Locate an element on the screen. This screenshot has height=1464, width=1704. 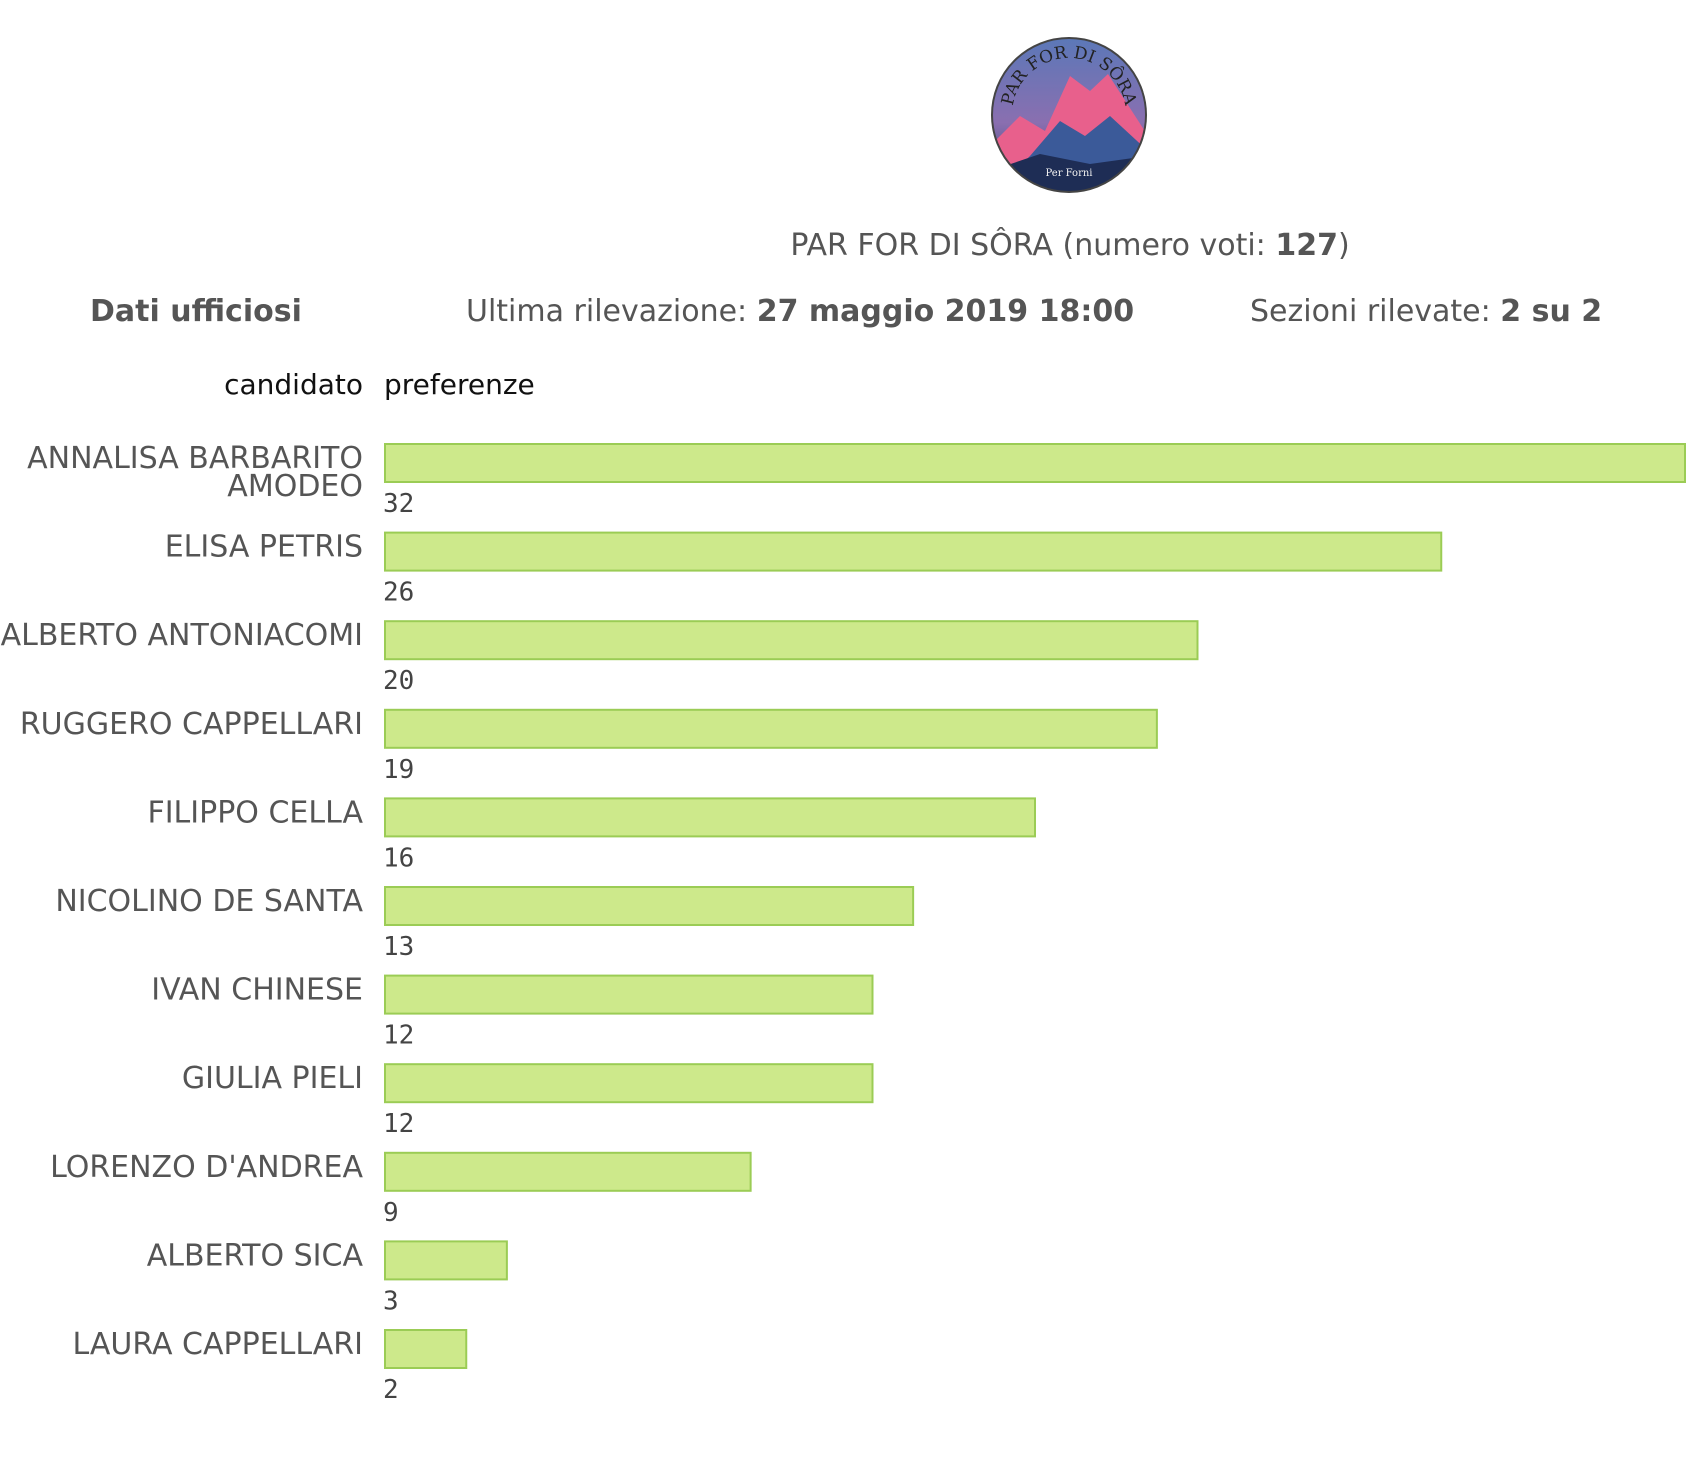
candidate-label: GIULIA PIELI is located at coordinates (272, 1078).